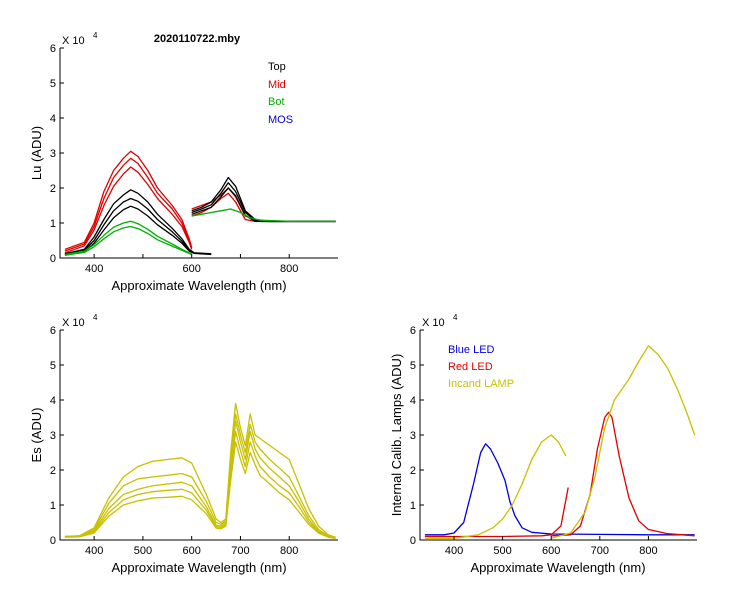  I want to click on calib-legend-red-led: Red LED, so click(470, 367).